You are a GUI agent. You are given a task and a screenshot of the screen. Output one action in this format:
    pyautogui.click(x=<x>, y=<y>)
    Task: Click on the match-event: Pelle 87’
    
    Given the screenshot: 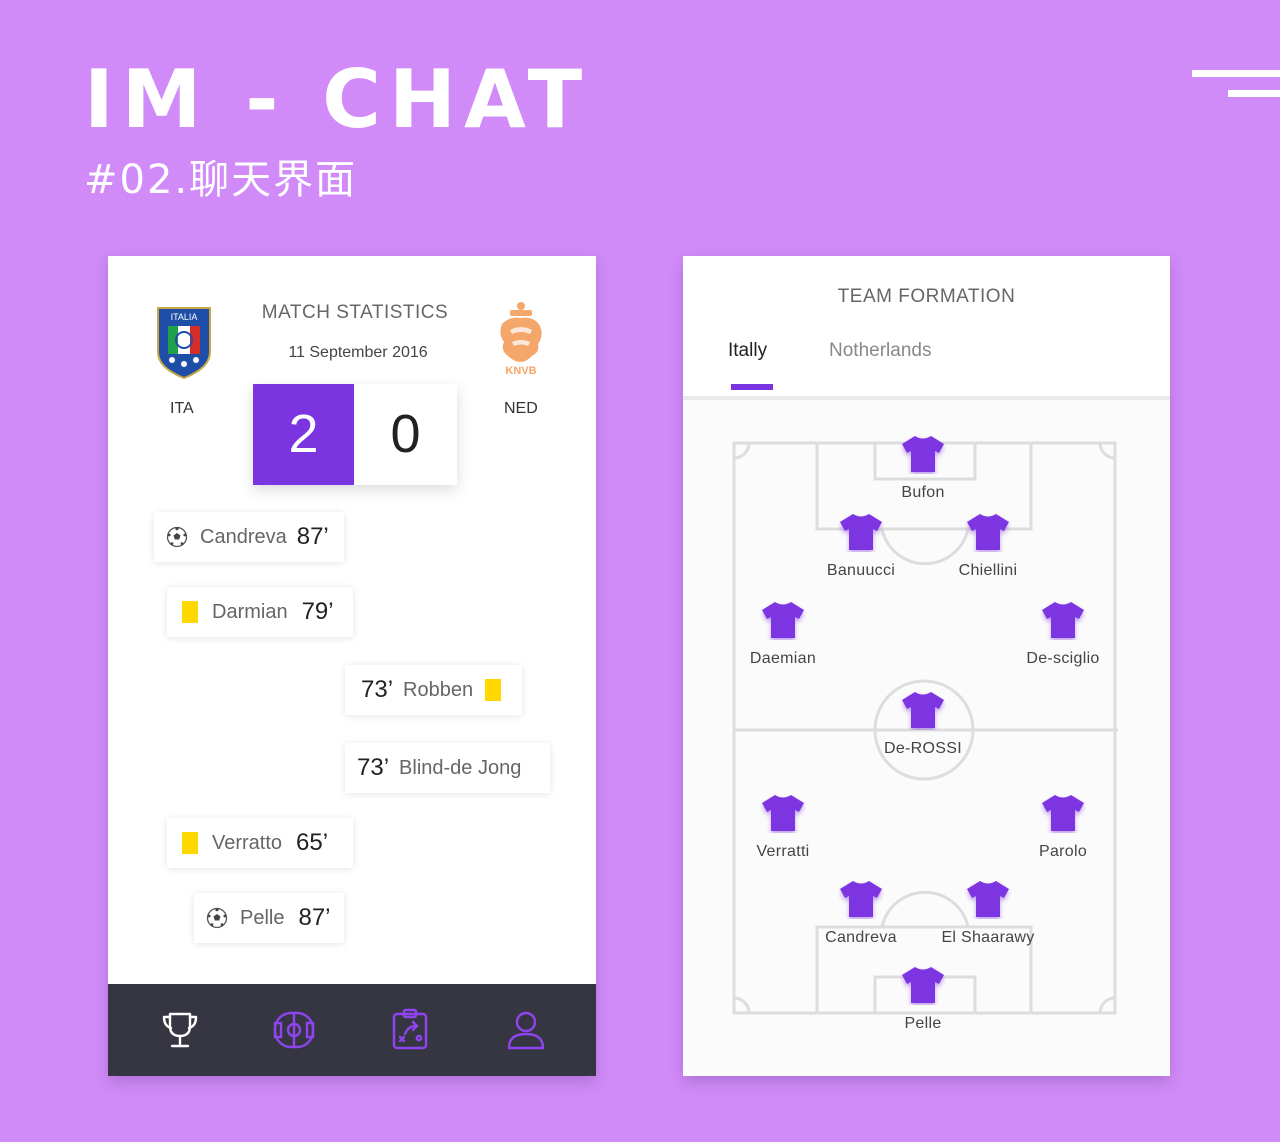 What is the action you would take?
    pyautogui.click(x=269, y=918)
    